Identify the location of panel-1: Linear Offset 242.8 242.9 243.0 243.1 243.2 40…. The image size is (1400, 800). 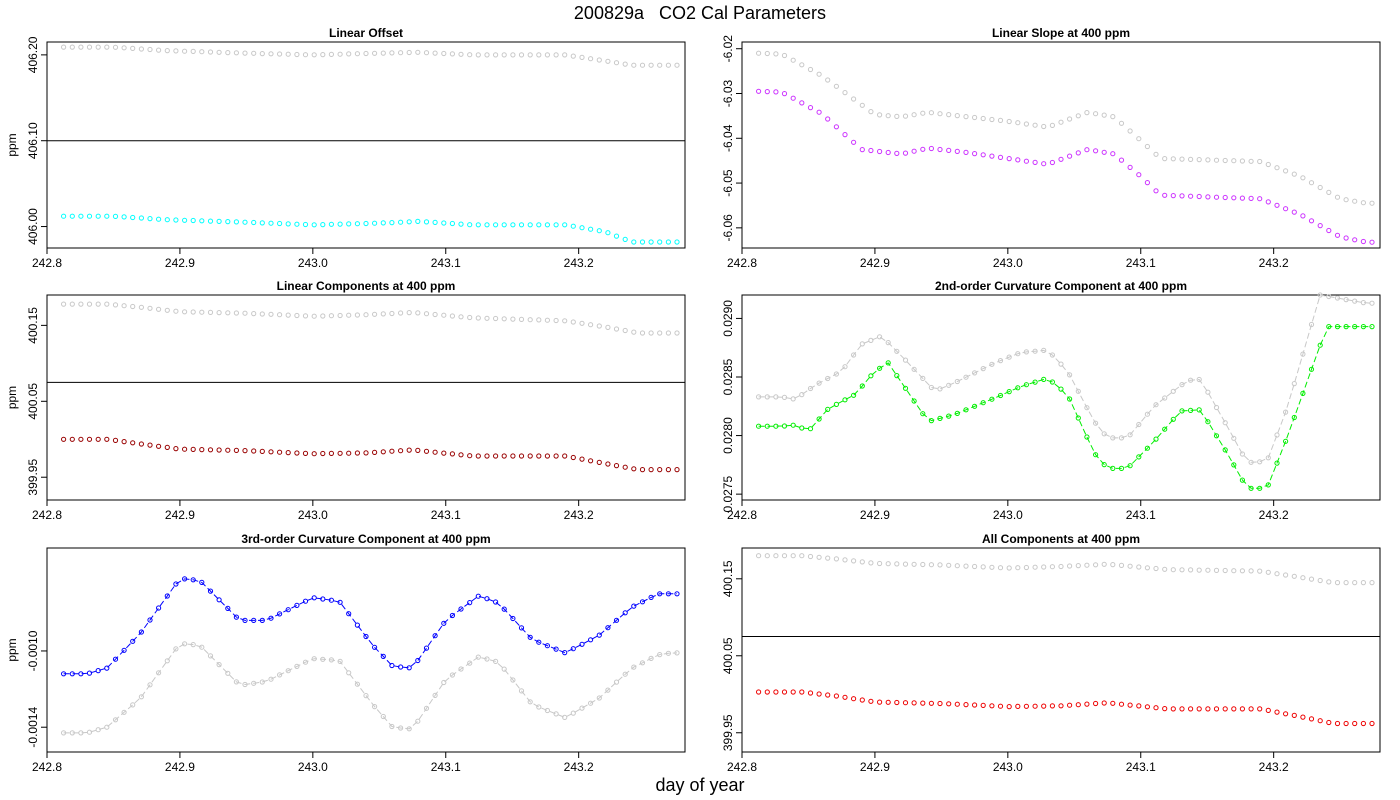
(345, 148).